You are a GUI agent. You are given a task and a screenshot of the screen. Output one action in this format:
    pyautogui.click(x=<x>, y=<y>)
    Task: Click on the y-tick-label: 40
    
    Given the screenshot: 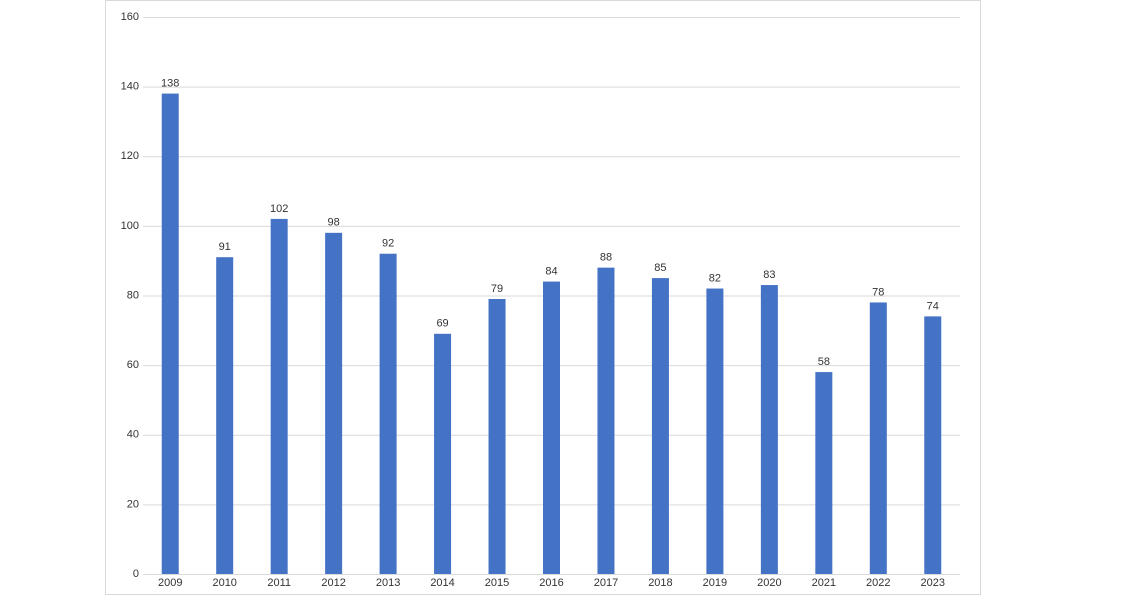 What is the action you would take?
    pyautogui.click(x=133, y=435)
    